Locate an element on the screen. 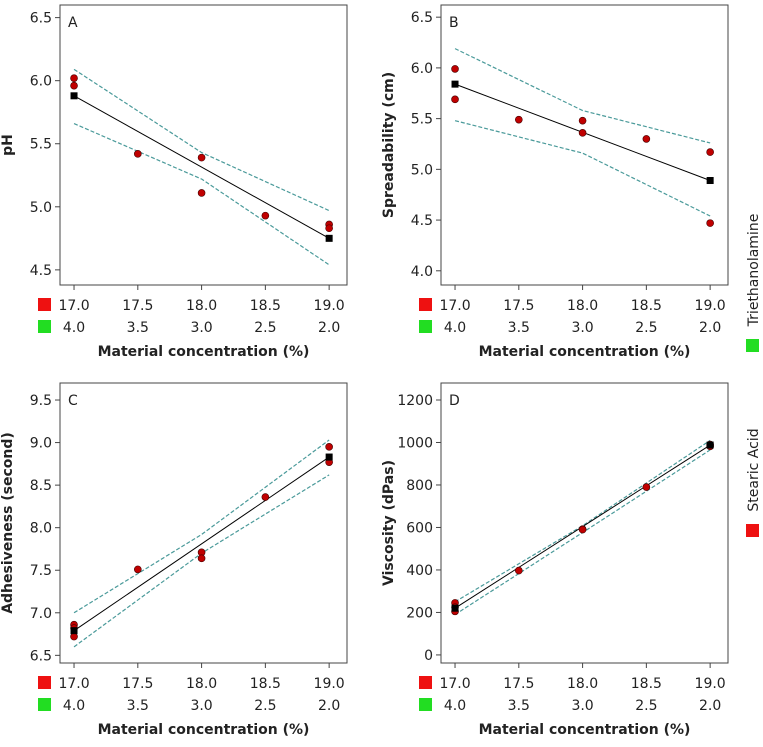 The width and height of the screenshot is (763, 747). y-axis-label: Spreadability (cm) is located at coordinates (389, 145).